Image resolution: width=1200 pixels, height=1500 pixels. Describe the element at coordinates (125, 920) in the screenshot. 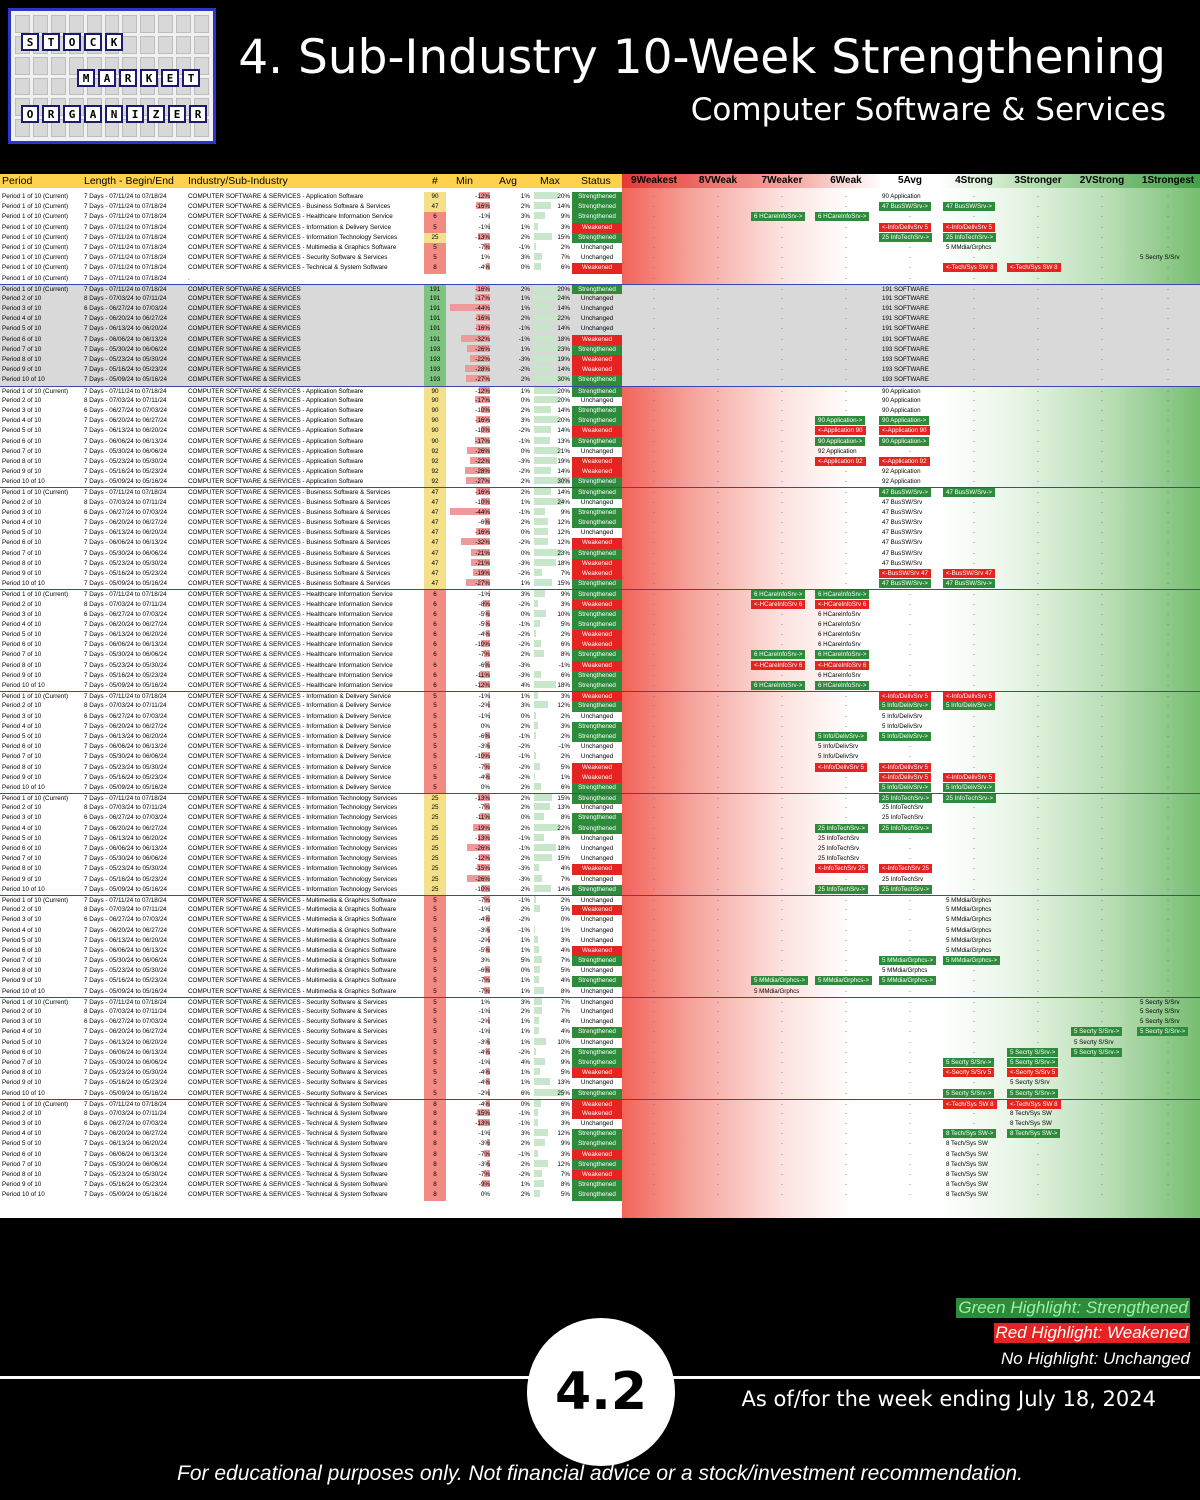

I see `cell-length: 6 Days - 06/27/24 to 07/03/24` at that location.